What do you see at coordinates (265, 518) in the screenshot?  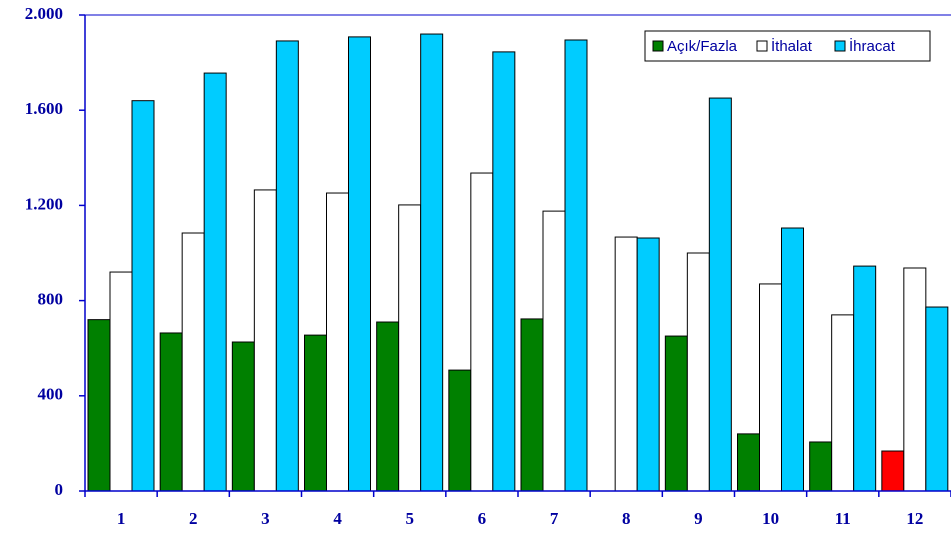 I see `x-tick-label: 3` at bounding box center [265, 518].